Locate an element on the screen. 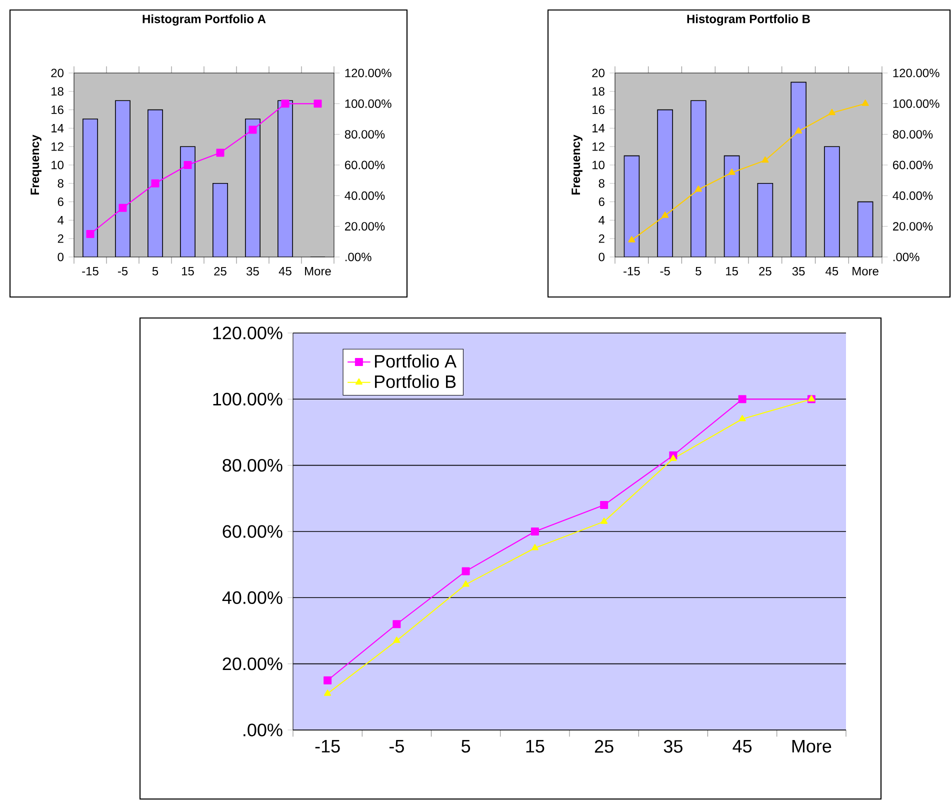 Image resolution: width=951 pixels, height=800 pixels. chart-title: Histogram Portfolio A is located at coordinates (204, 20).